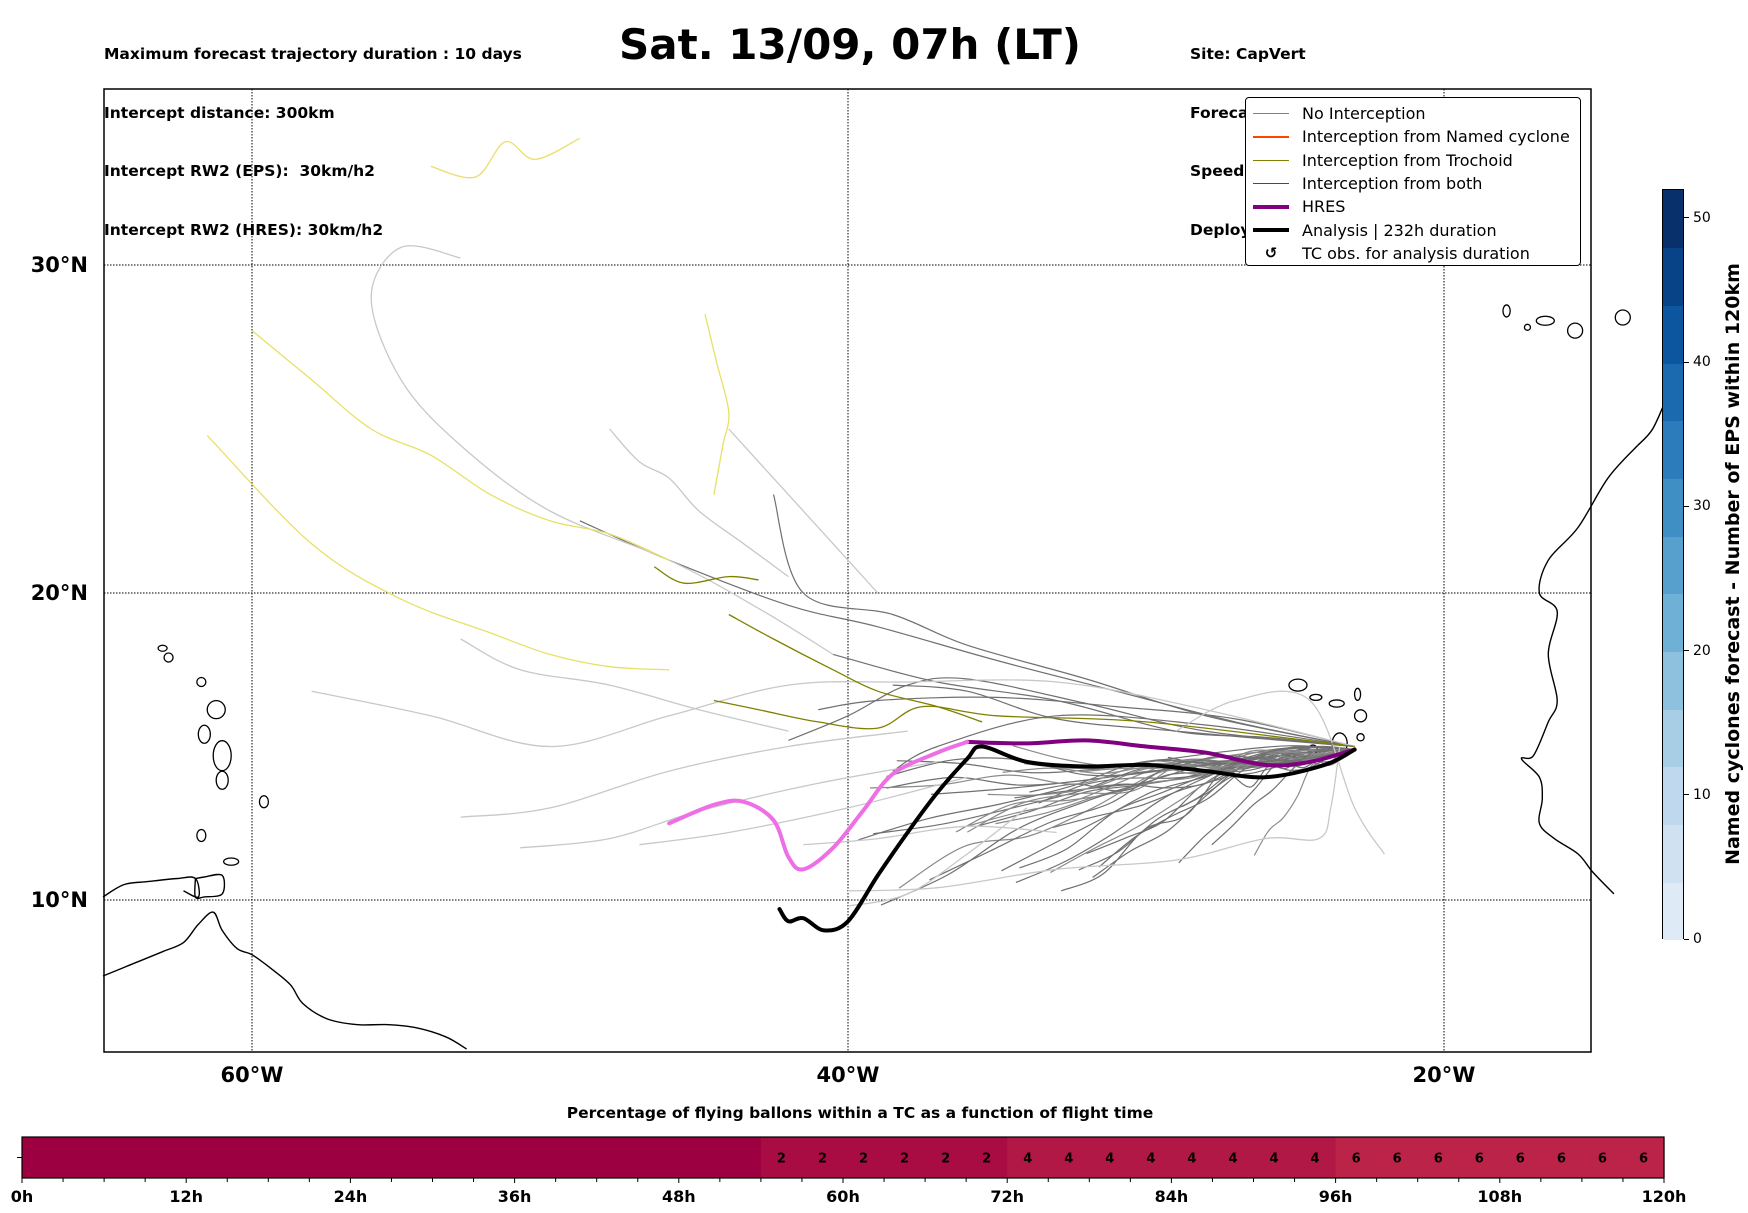 This screenshot has width=1748, height=1213. I want to click on timebar-tick-label: 48h, so click(679, 1196).